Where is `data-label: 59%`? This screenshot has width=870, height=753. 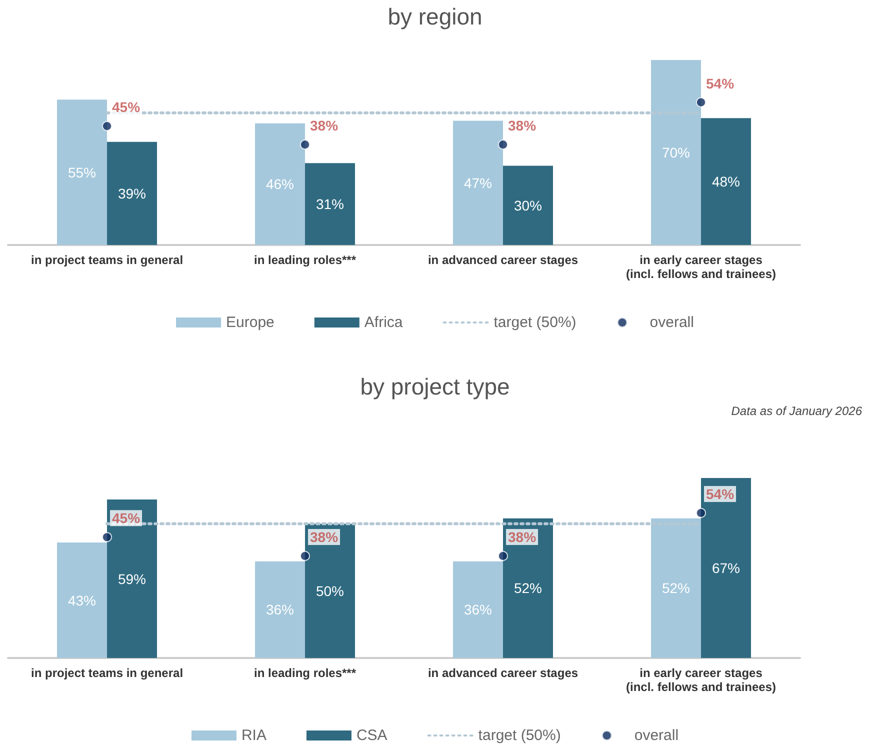
data-label: 59% is located at coordinates (132, 578).